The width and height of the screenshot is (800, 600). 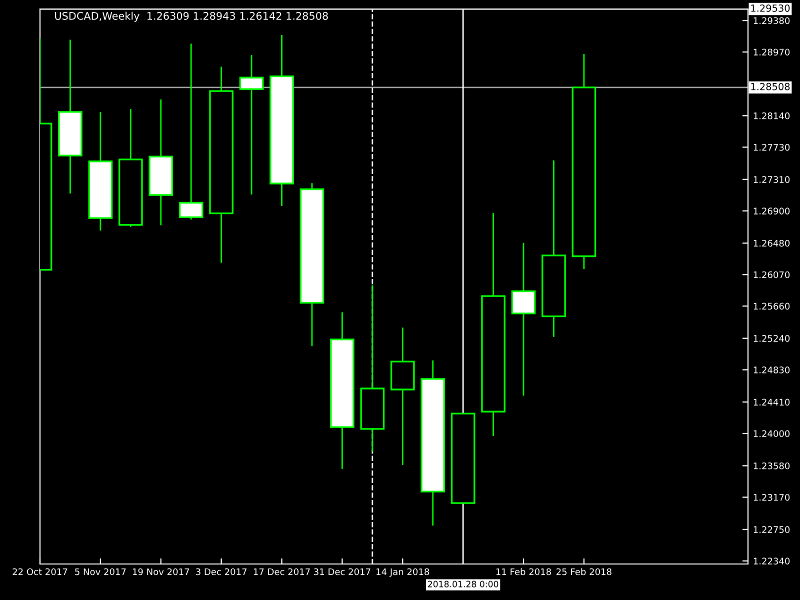 I want to click on y-tick-label: 1.24000, so click(x=772, y=434).